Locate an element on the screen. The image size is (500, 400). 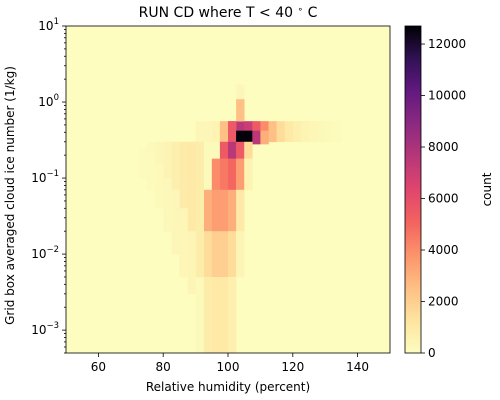
colorbar-tick-label: 2000 is located at coordinates (443, 302).